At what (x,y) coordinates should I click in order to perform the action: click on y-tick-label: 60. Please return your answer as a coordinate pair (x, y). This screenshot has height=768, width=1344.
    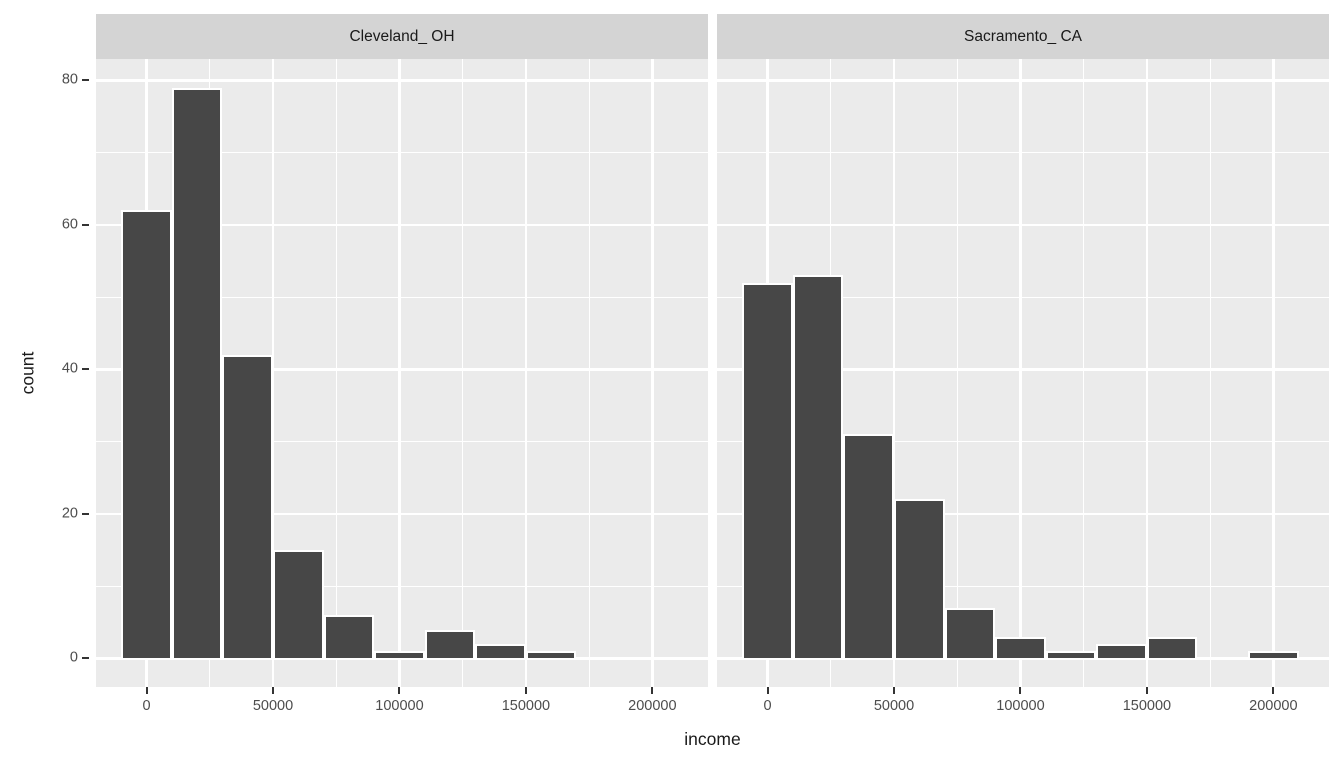
    Looking at the image, I should click on (69, 224).